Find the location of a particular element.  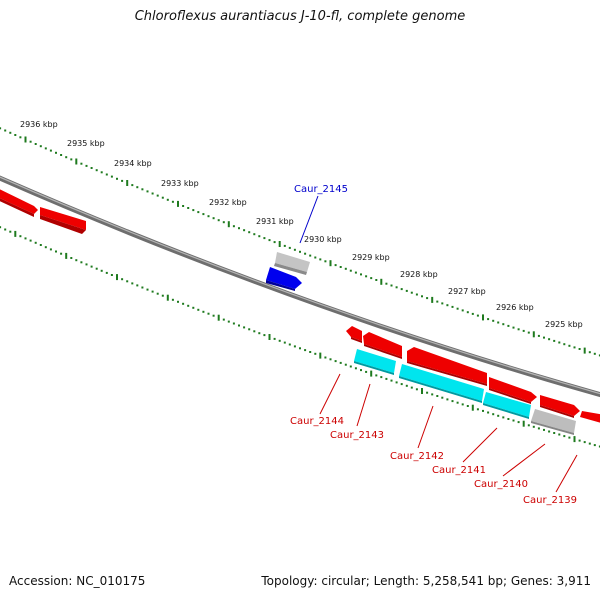

gene-caur-2142-cyan is located at coordinates (441, 383).